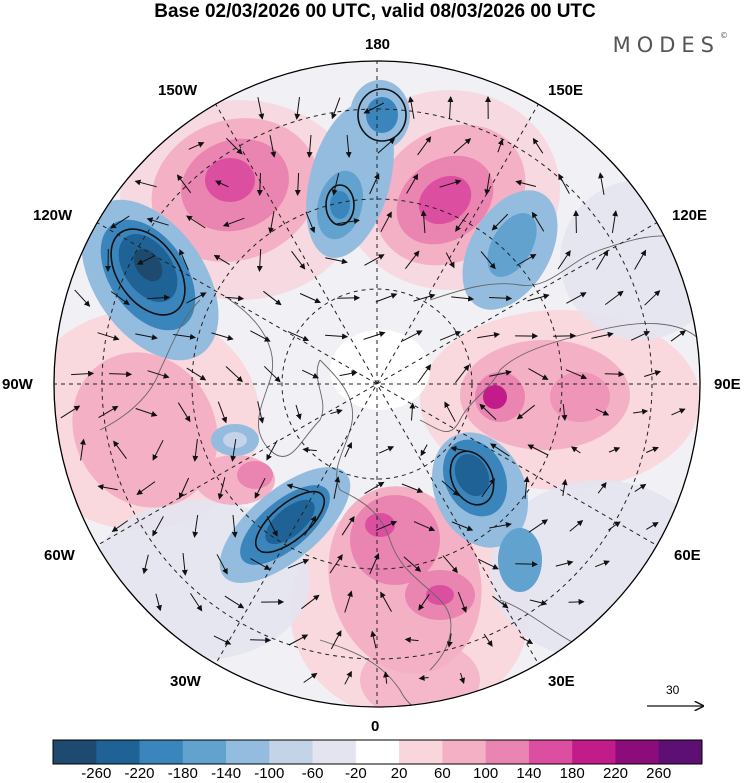  Describe the element at coordinates (399, 773) in the screenshot. I see `colorbar-tick-label: 20` at that location.